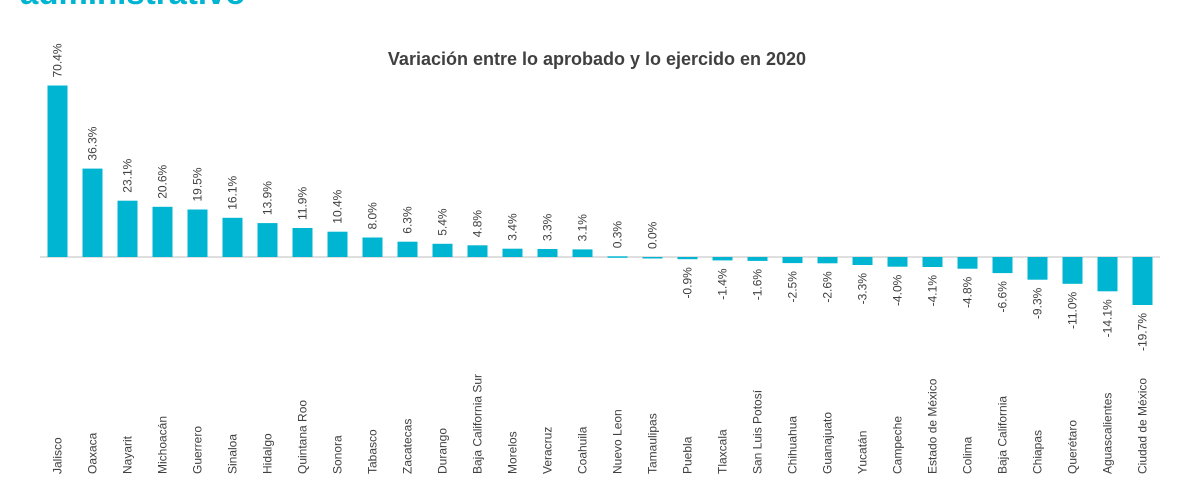  What do you see at coordinates (1073, 309) in the screenshot?
I see `bar-value-label: -11.0%` at bounding box center [1073, 309].